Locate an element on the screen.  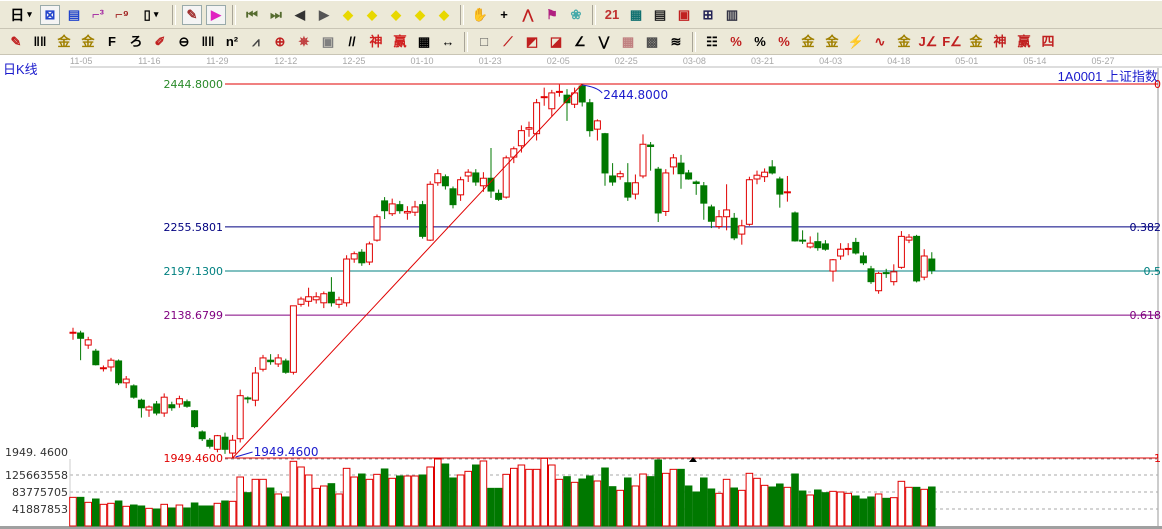
rectangle-button: □ is located at coordinates (484, 42).